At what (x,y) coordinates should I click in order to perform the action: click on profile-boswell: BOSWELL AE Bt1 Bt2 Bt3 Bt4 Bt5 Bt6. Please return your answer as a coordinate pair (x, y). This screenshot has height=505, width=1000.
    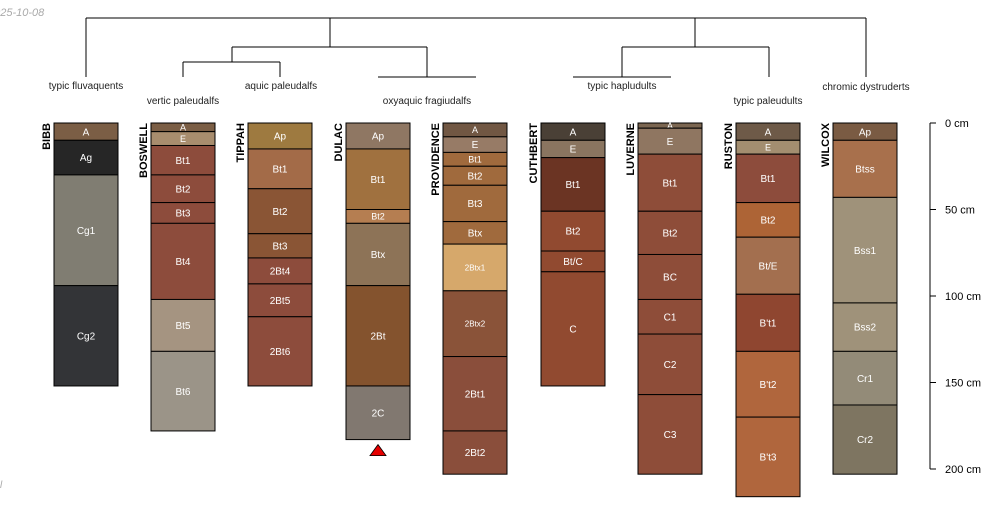
    Looking at the image, I should click on (176, 277).